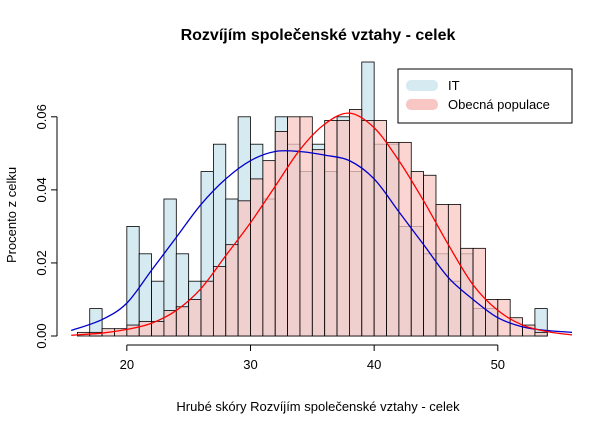  I want to click on x-tick-label: 40, so click(374, 364).